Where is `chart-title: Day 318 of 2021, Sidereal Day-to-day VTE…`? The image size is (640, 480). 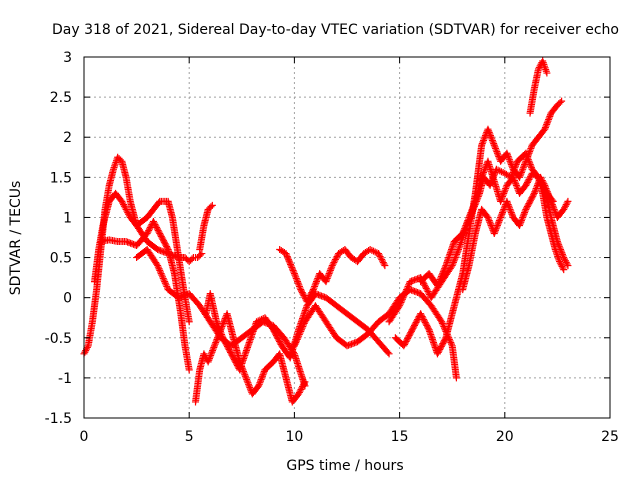 chart-title: Day 318 of 2021, Sidereal Day-to-day VTE… is located at coordinates (335, 30).